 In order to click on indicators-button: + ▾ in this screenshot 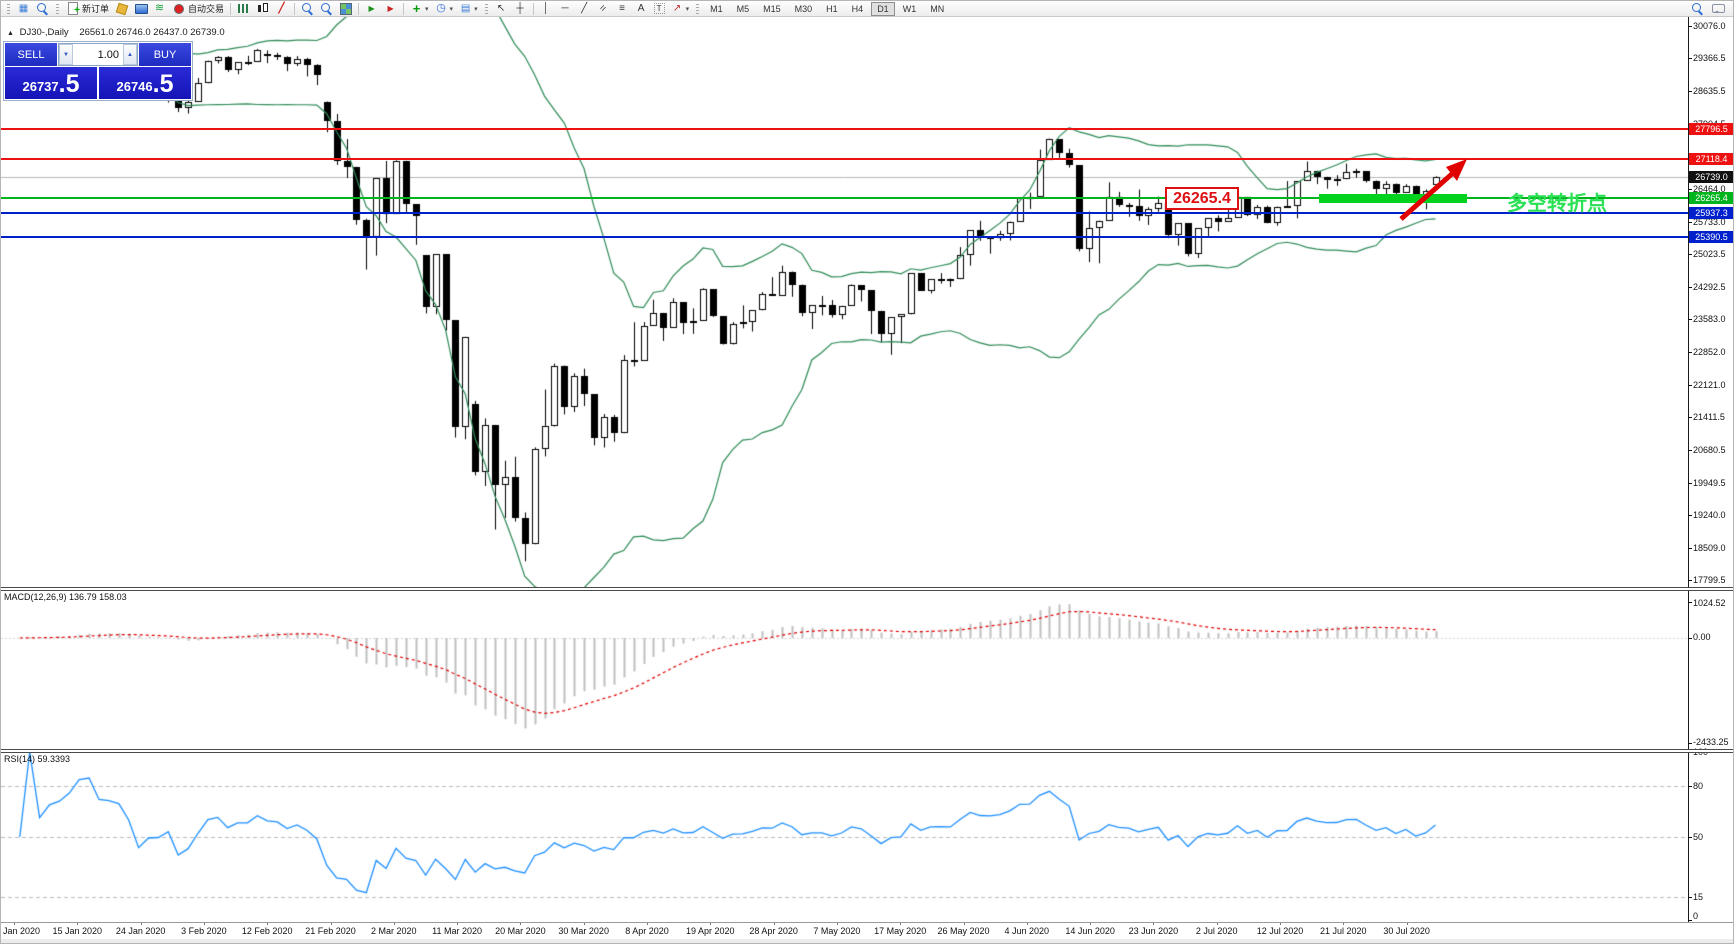, I will do `click(419, 9)`.